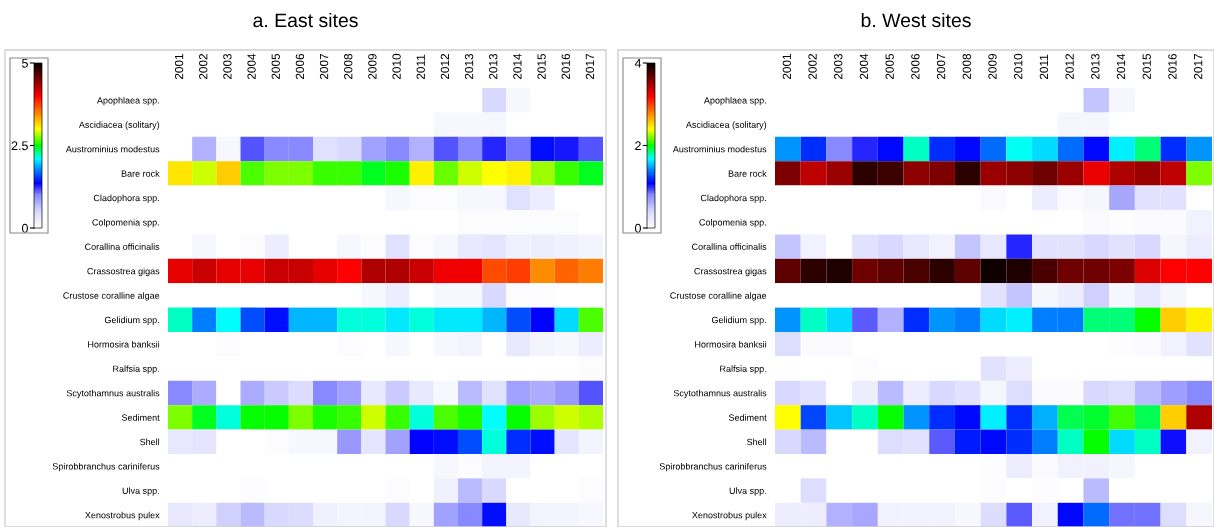 This screenshot has height=527, width=1214. I want to click on chart-title: b. West sites, so click(916, 20).